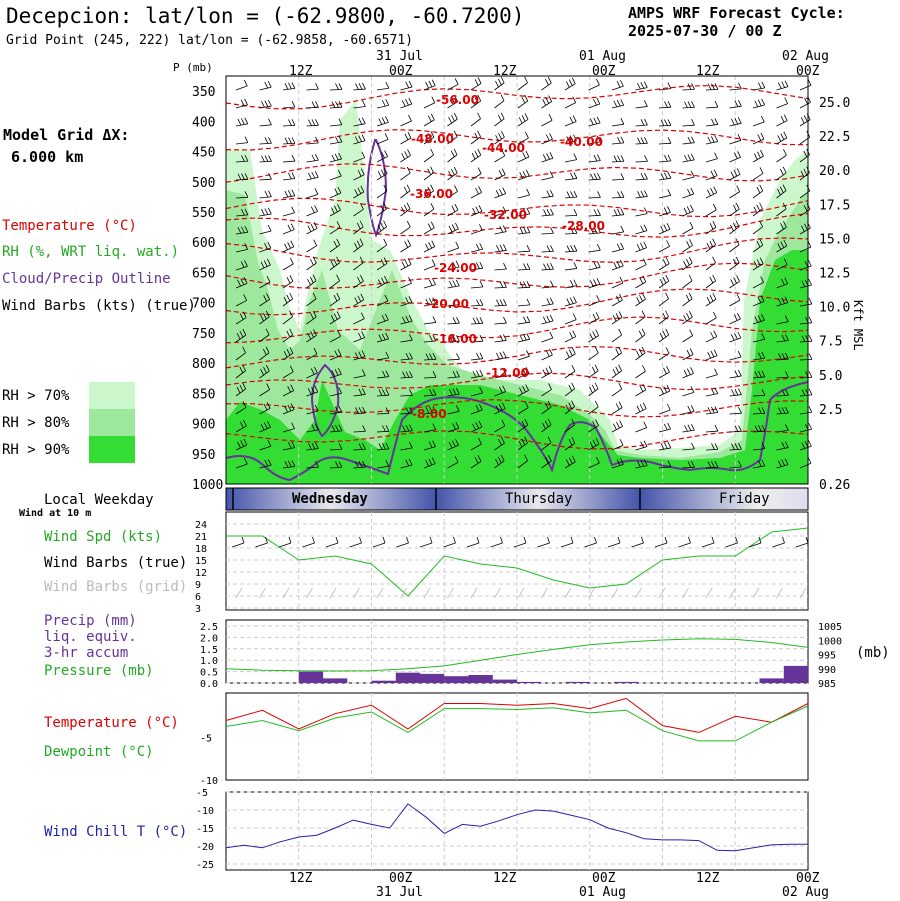 This screenshot has width=900, height=901. Describe the element at coordinates (834, 485) in the screenshot. I see `height-tick-label: 0.26` at that location.